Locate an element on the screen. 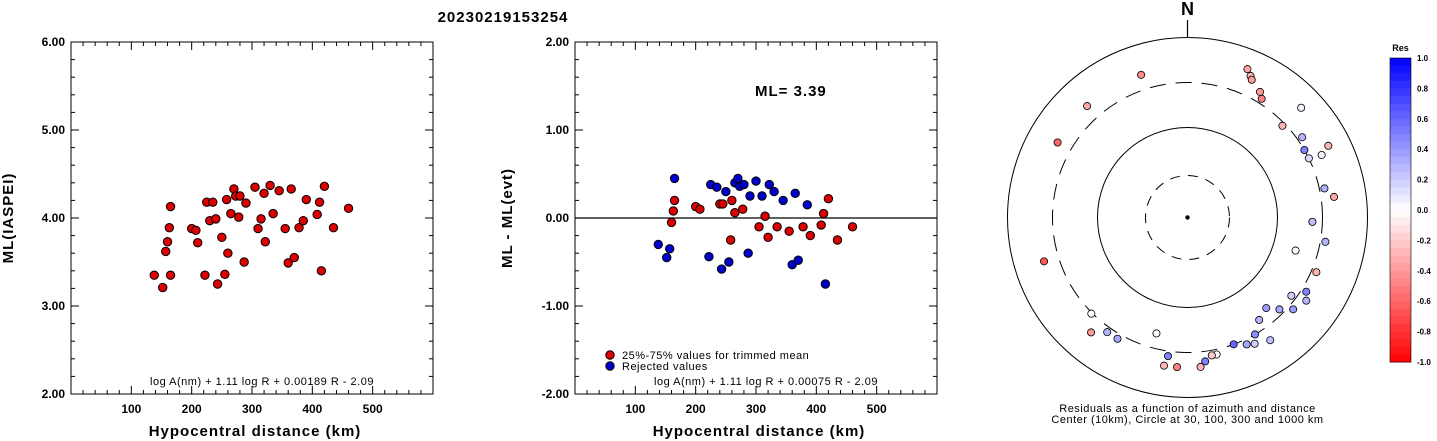 The image size is (1437, 441). y-tick-label: 0.00 is located at coordinates (558, 218).